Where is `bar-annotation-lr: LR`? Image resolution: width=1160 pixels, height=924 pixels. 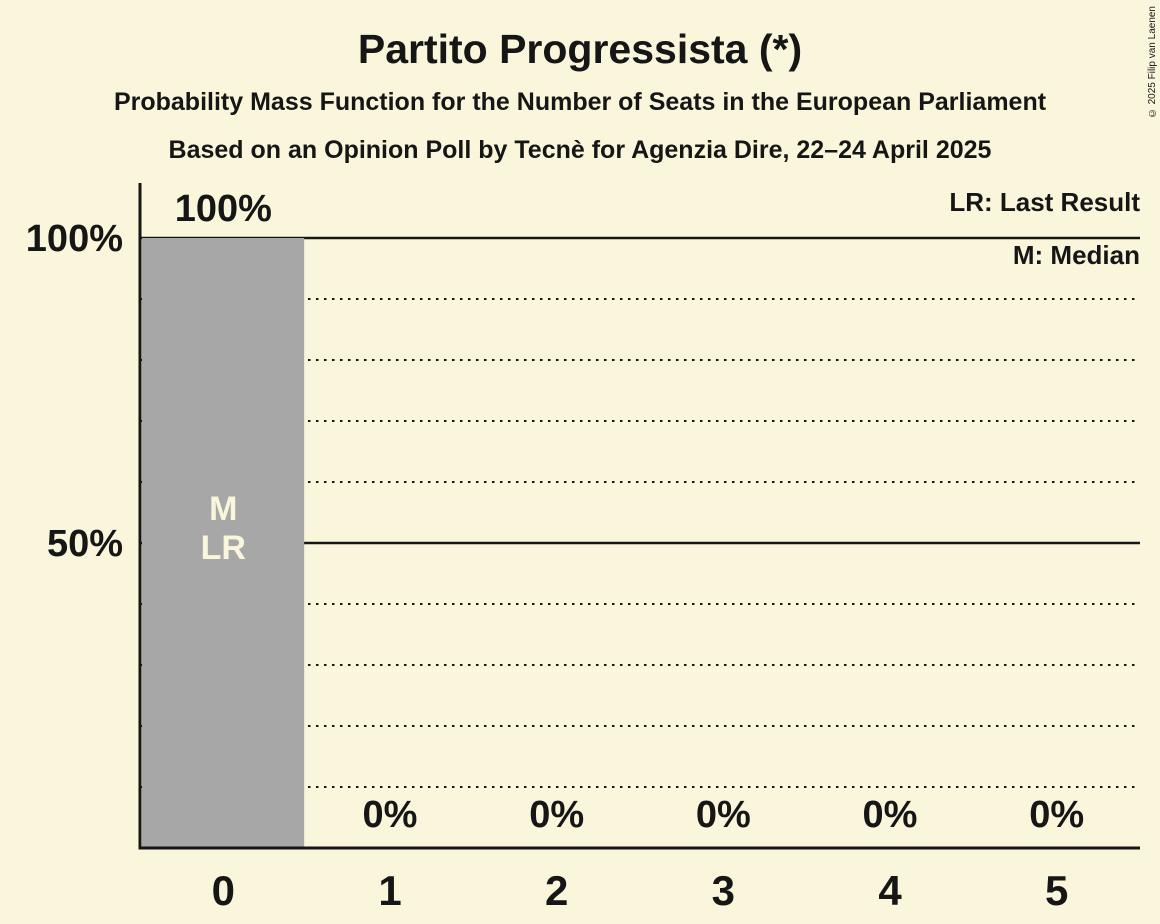 bar-annotation-lr: LR is located at coordinates (223, 548).